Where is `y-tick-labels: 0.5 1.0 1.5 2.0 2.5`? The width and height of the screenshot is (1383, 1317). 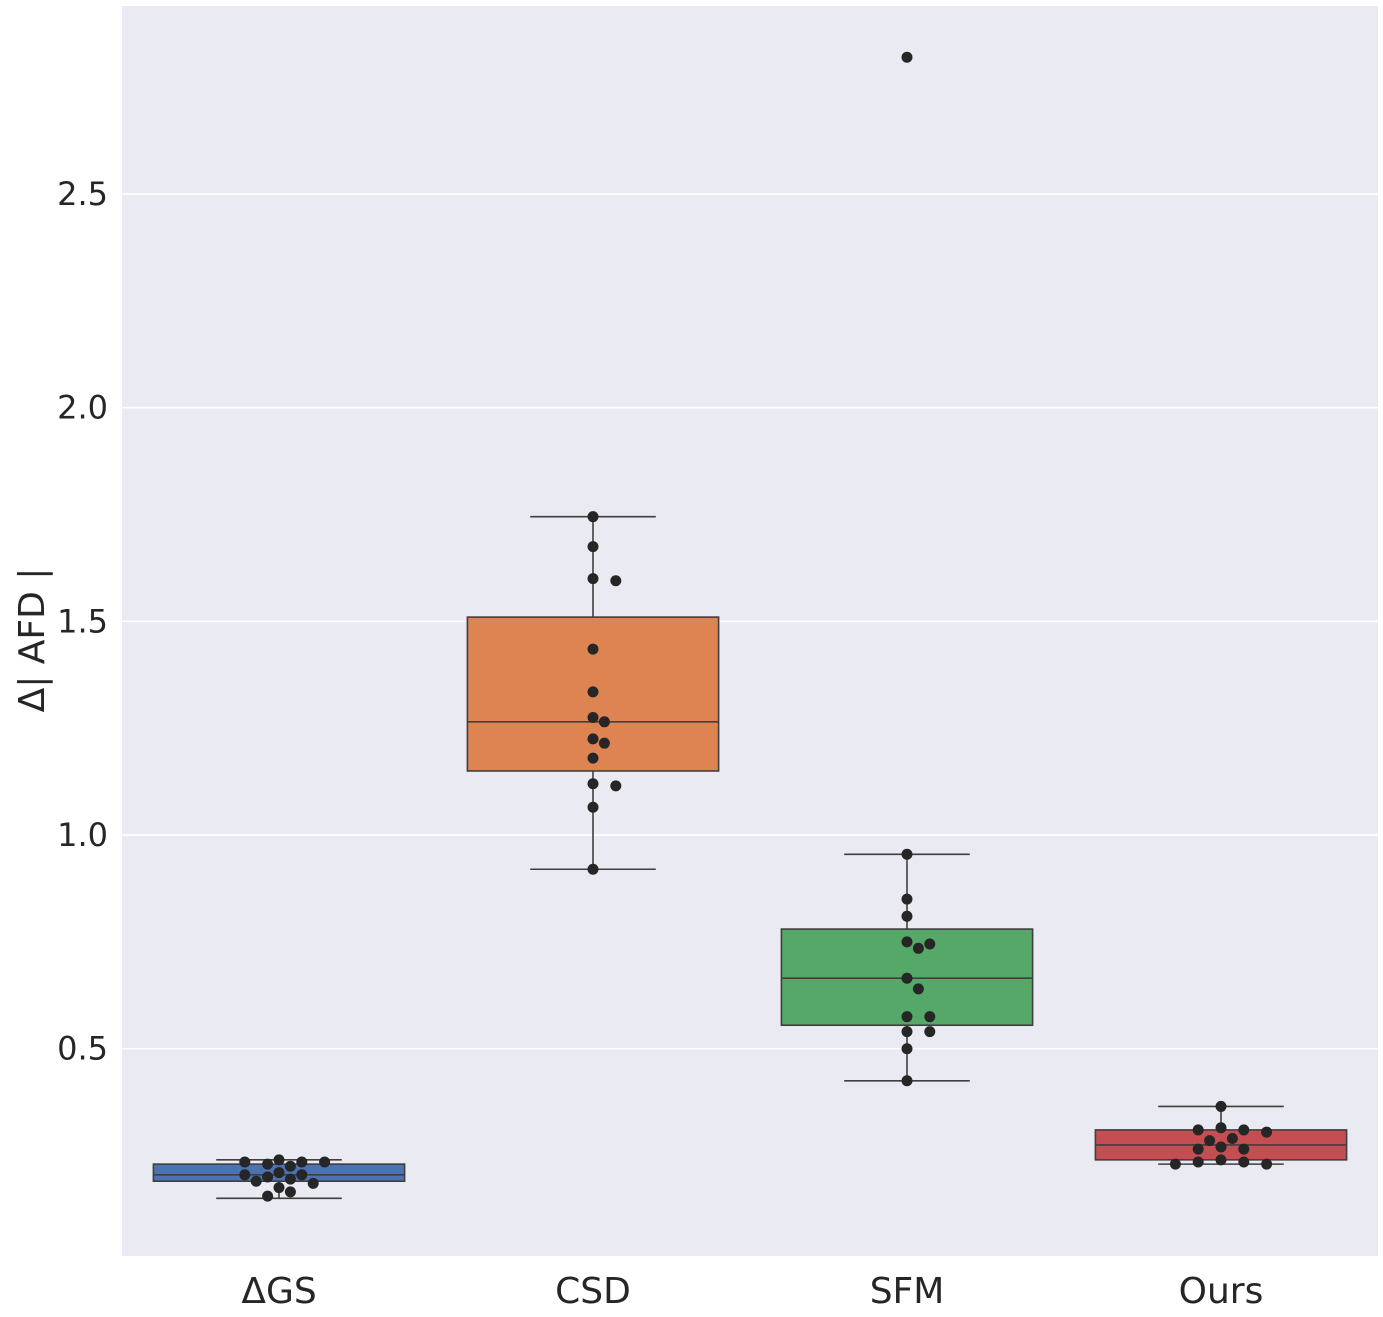
y-tick-labels: 0.5 1.0 1.5 2.0 2.5 is located at coordinates (82, 621).